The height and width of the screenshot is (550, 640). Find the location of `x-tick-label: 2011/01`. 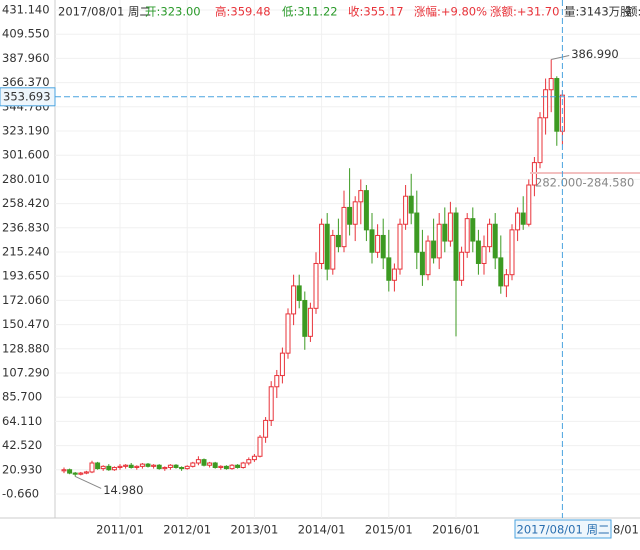

x-tick-label: 2011/01 is located at coordinates (120, 530).